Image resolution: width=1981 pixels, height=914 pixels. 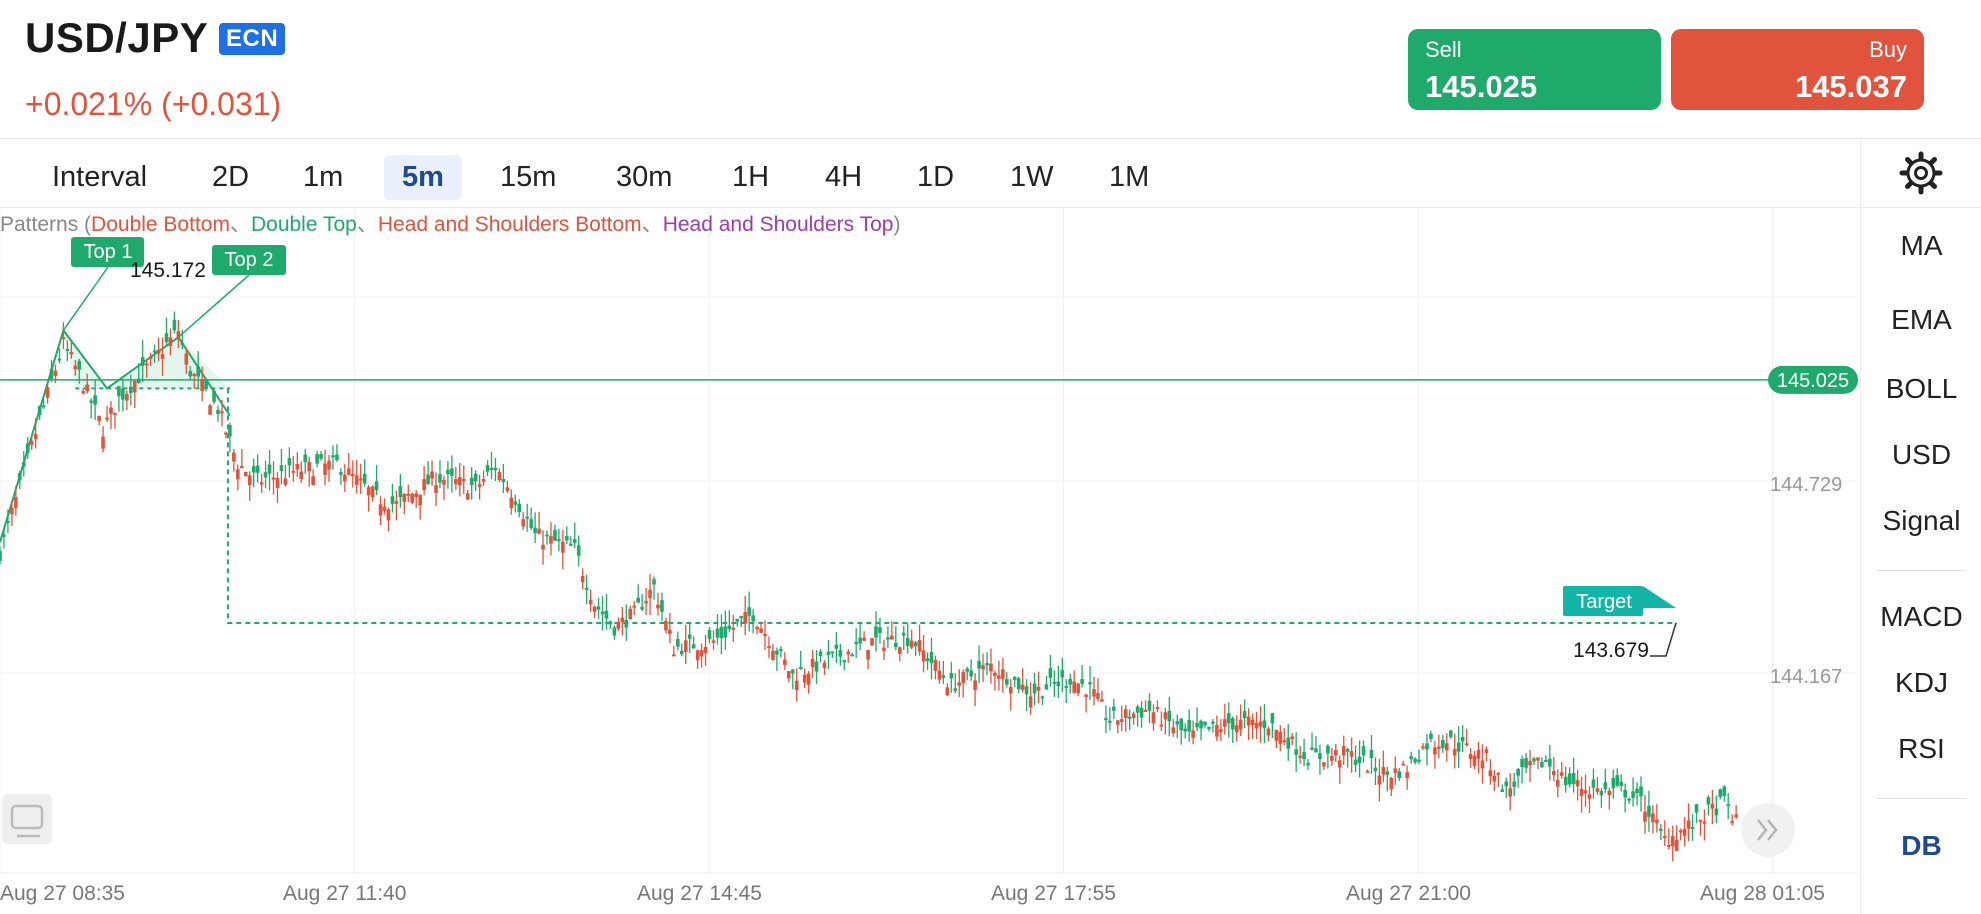 I want to click on sell-button: Sell 145.025, so click(x=1534, y=69).